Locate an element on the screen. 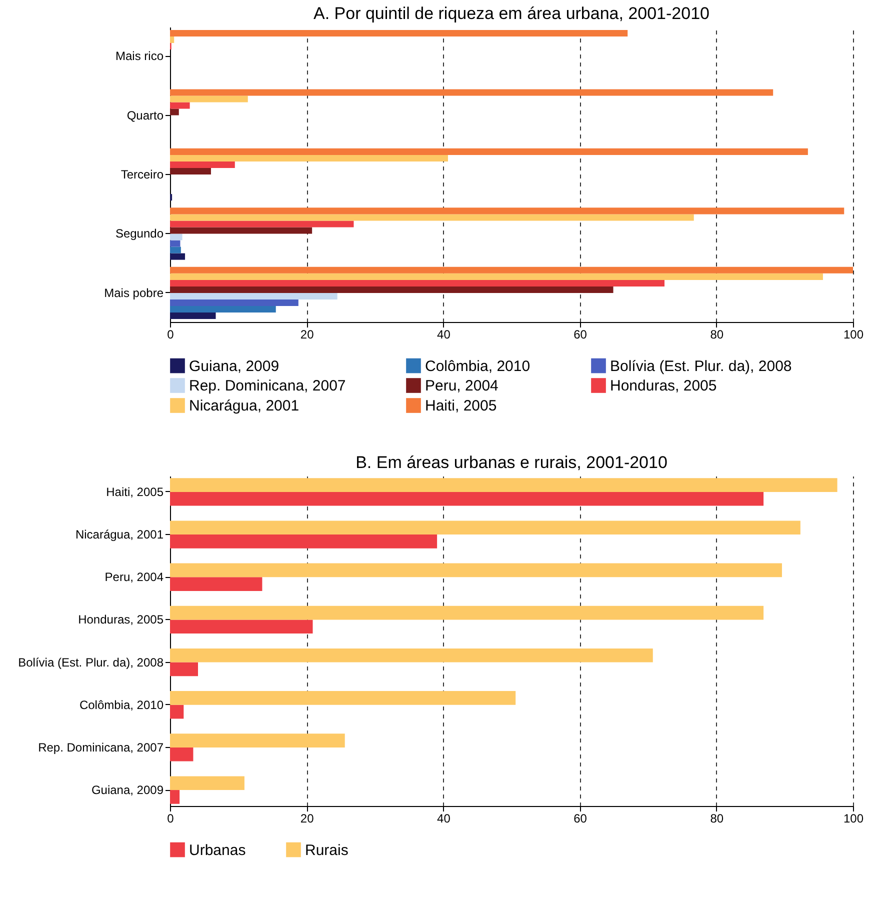 This screenshot has width=883, height=922. y-tick-label: Nicarágua, 2001 is located at coordinates (119, 535).